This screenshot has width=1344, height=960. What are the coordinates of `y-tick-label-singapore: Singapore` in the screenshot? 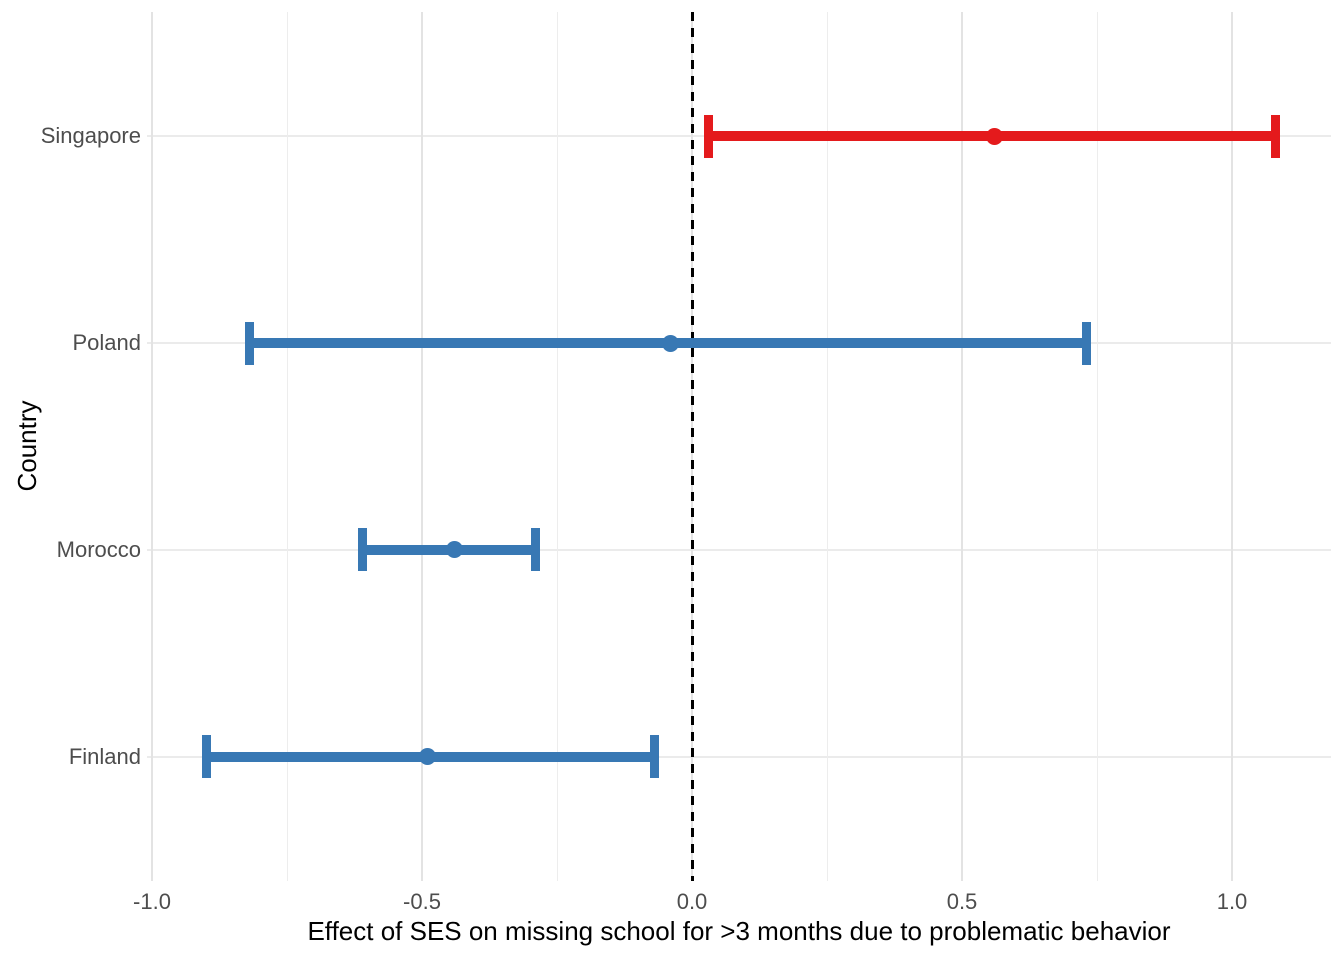 It's located at (90, 136).